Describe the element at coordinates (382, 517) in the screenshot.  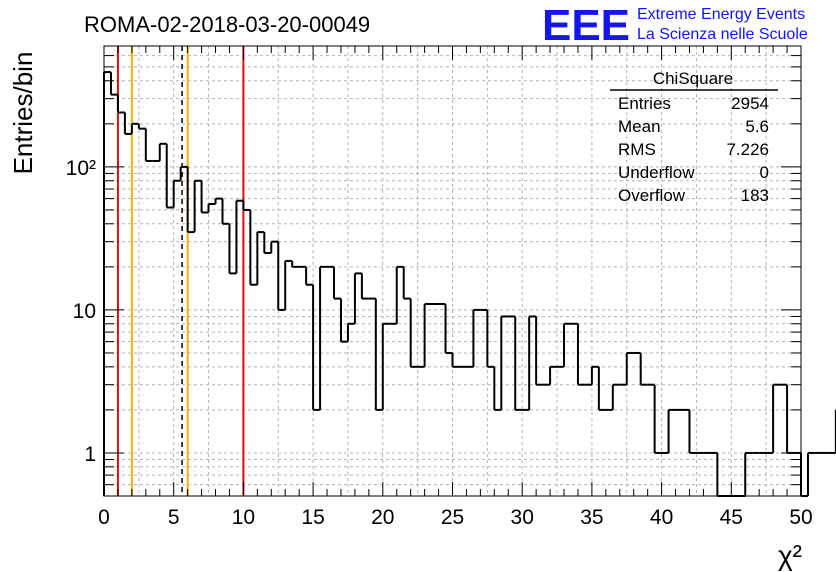
I see `x-tick-label: 20` at that location.